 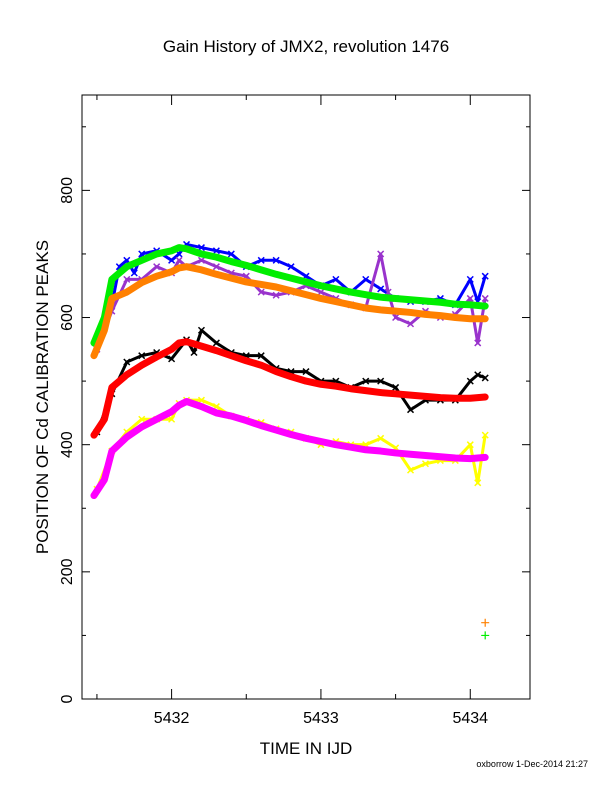 What do you see at coordinates (67, 571) in the screenshot?
I see `y-tick-label: 200` at bounding box center [67, 571].